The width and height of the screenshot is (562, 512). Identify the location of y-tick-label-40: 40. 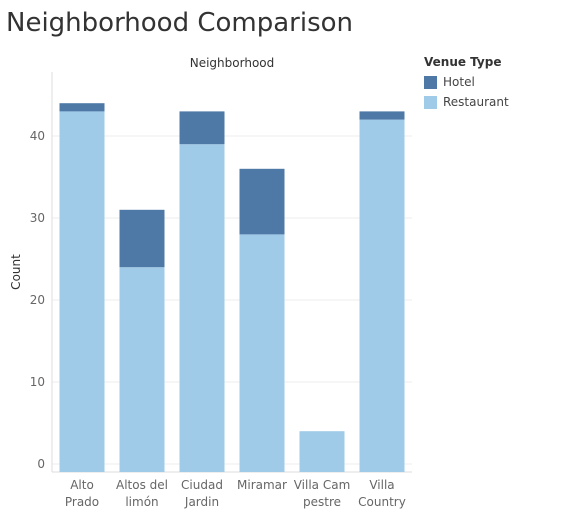
(37, 136).